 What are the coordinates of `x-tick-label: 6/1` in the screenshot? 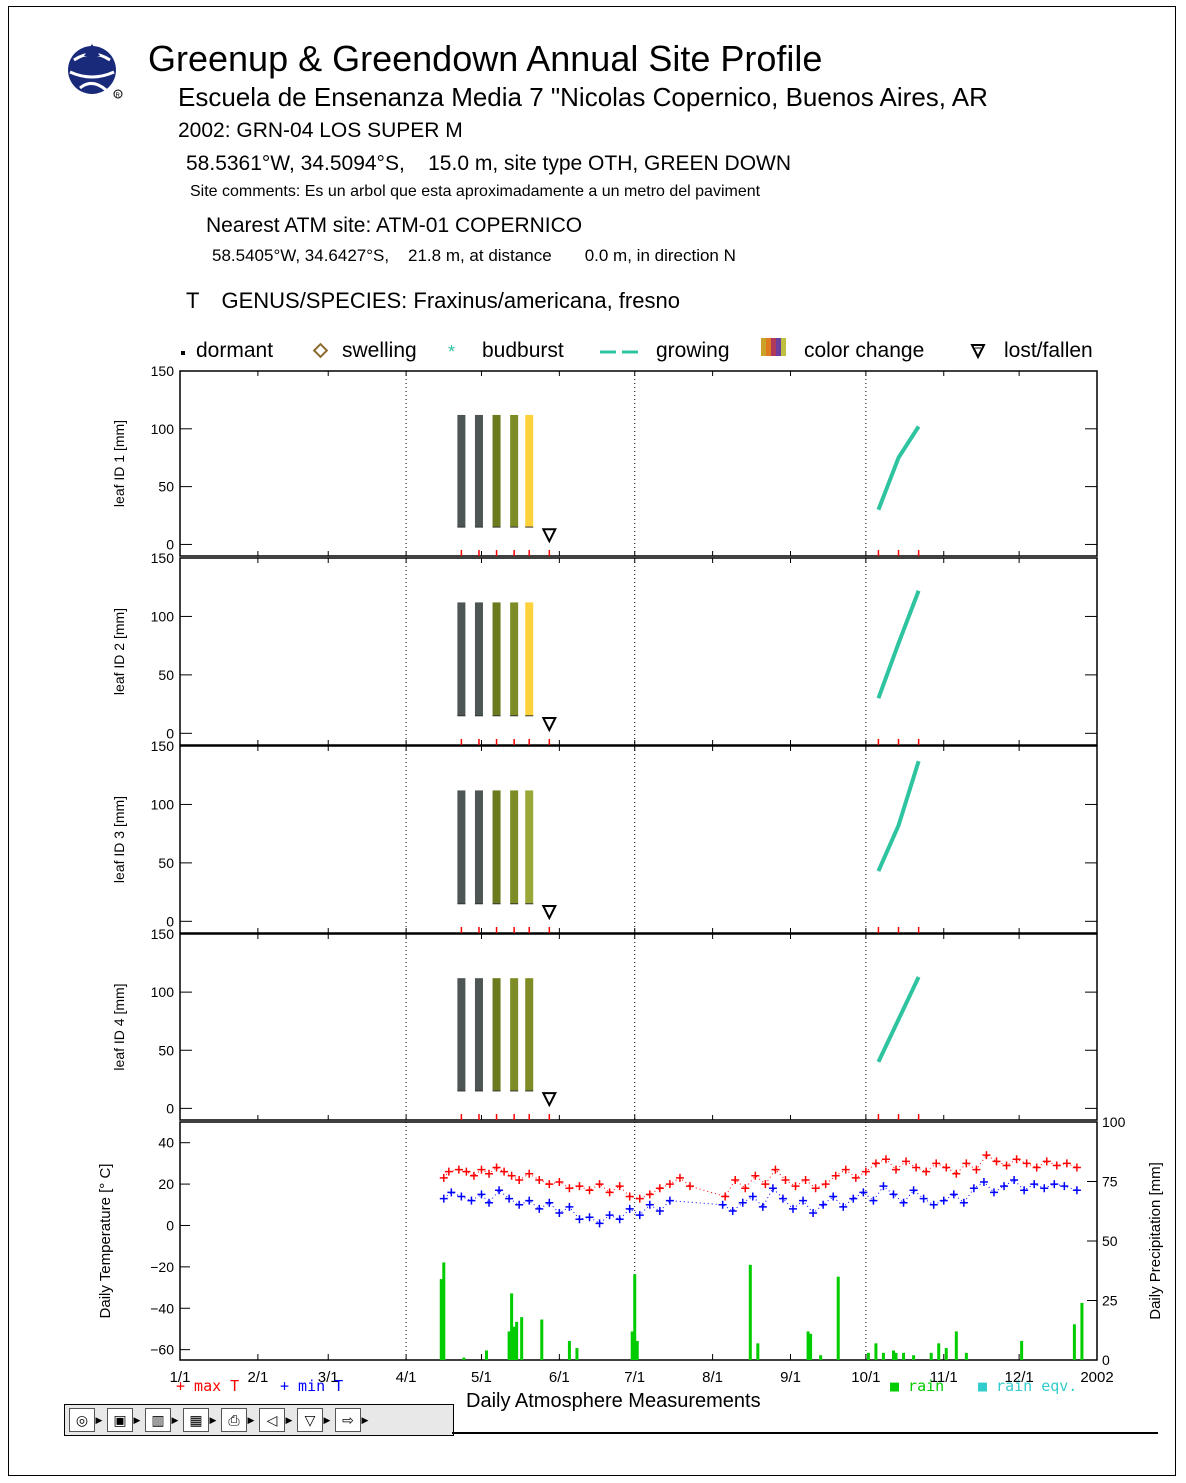 It's located at (559, 1377).